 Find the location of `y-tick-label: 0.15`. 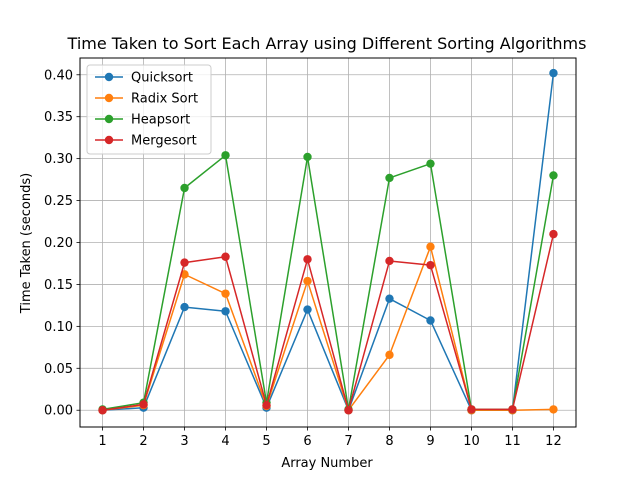

y-tick-label: 0.15 is located at coordinates (58, 285).